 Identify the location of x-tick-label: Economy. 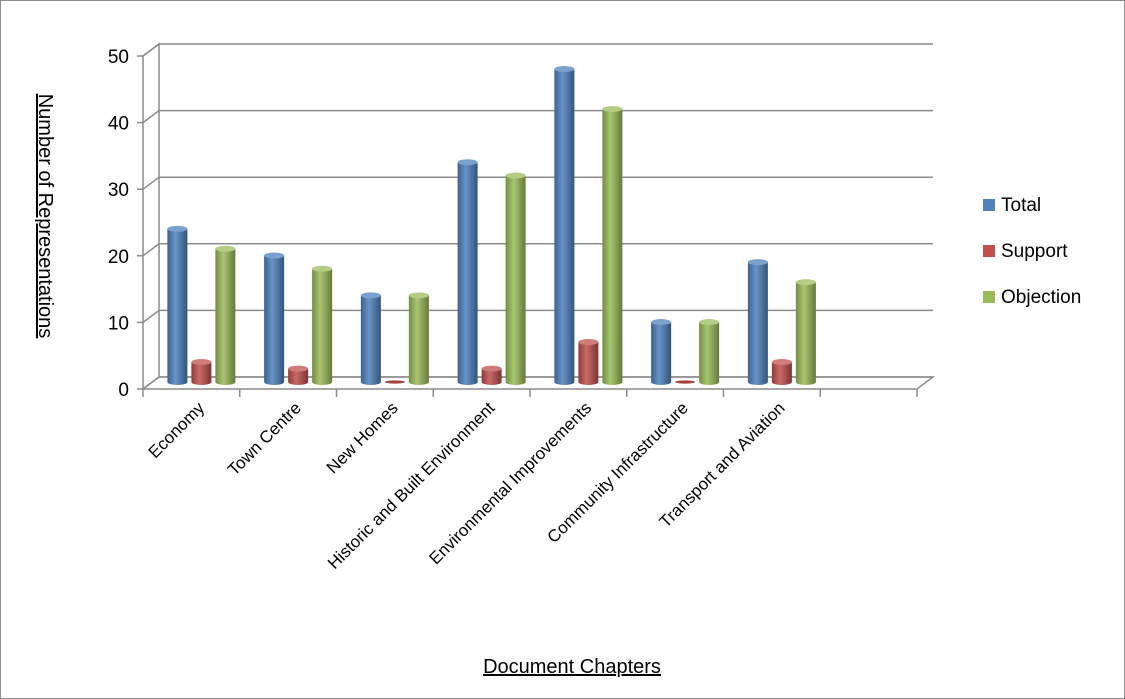
(177, 430).